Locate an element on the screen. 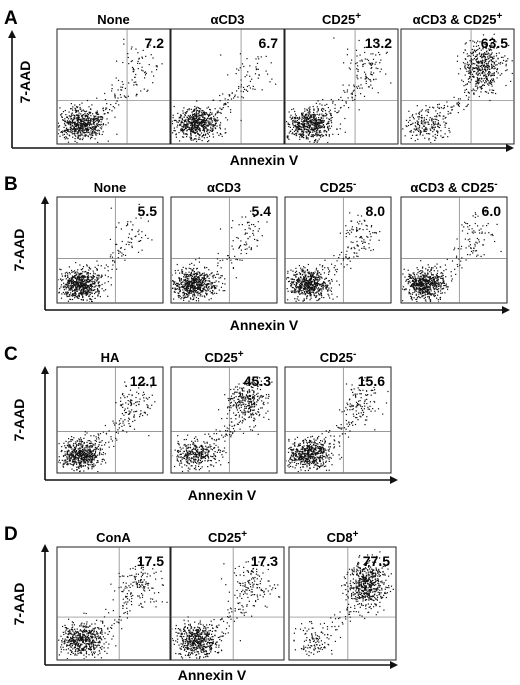  dot-plot: None 7.2 is located at coordinates (113, 78).